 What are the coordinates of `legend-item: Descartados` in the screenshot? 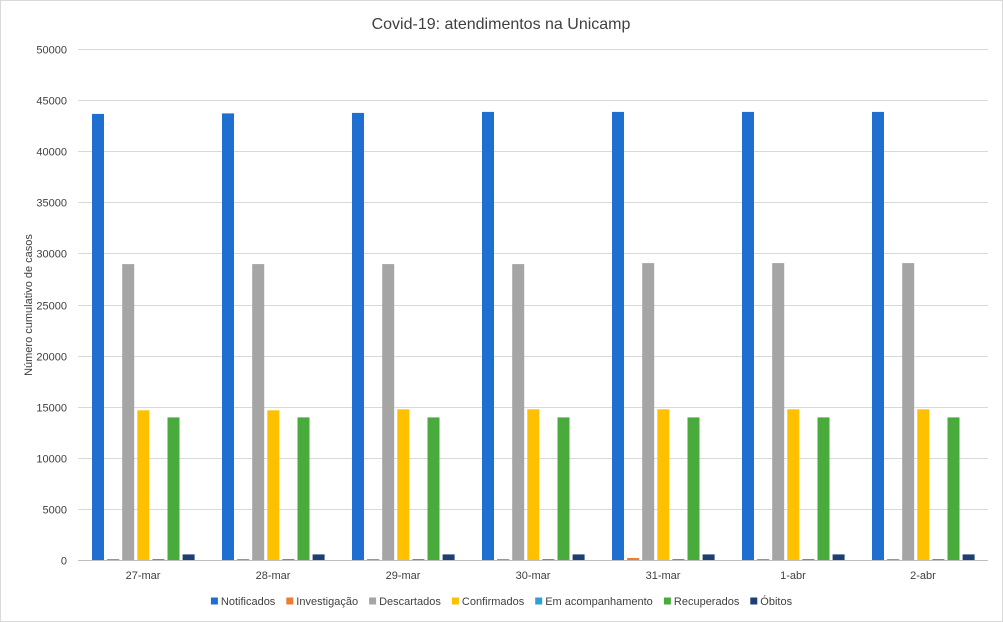 It's located at (405, 602).